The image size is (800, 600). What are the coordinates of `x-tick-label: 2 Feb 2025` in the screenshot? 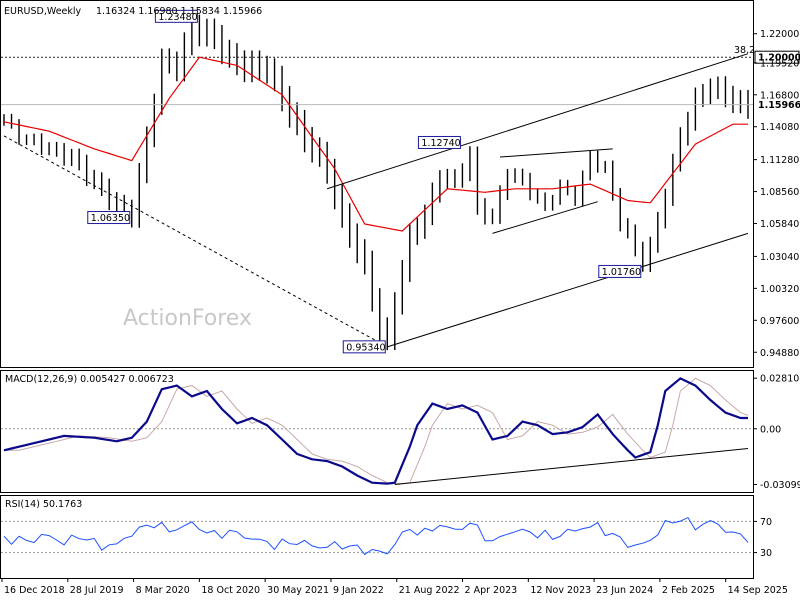 It's located at (688, 590).